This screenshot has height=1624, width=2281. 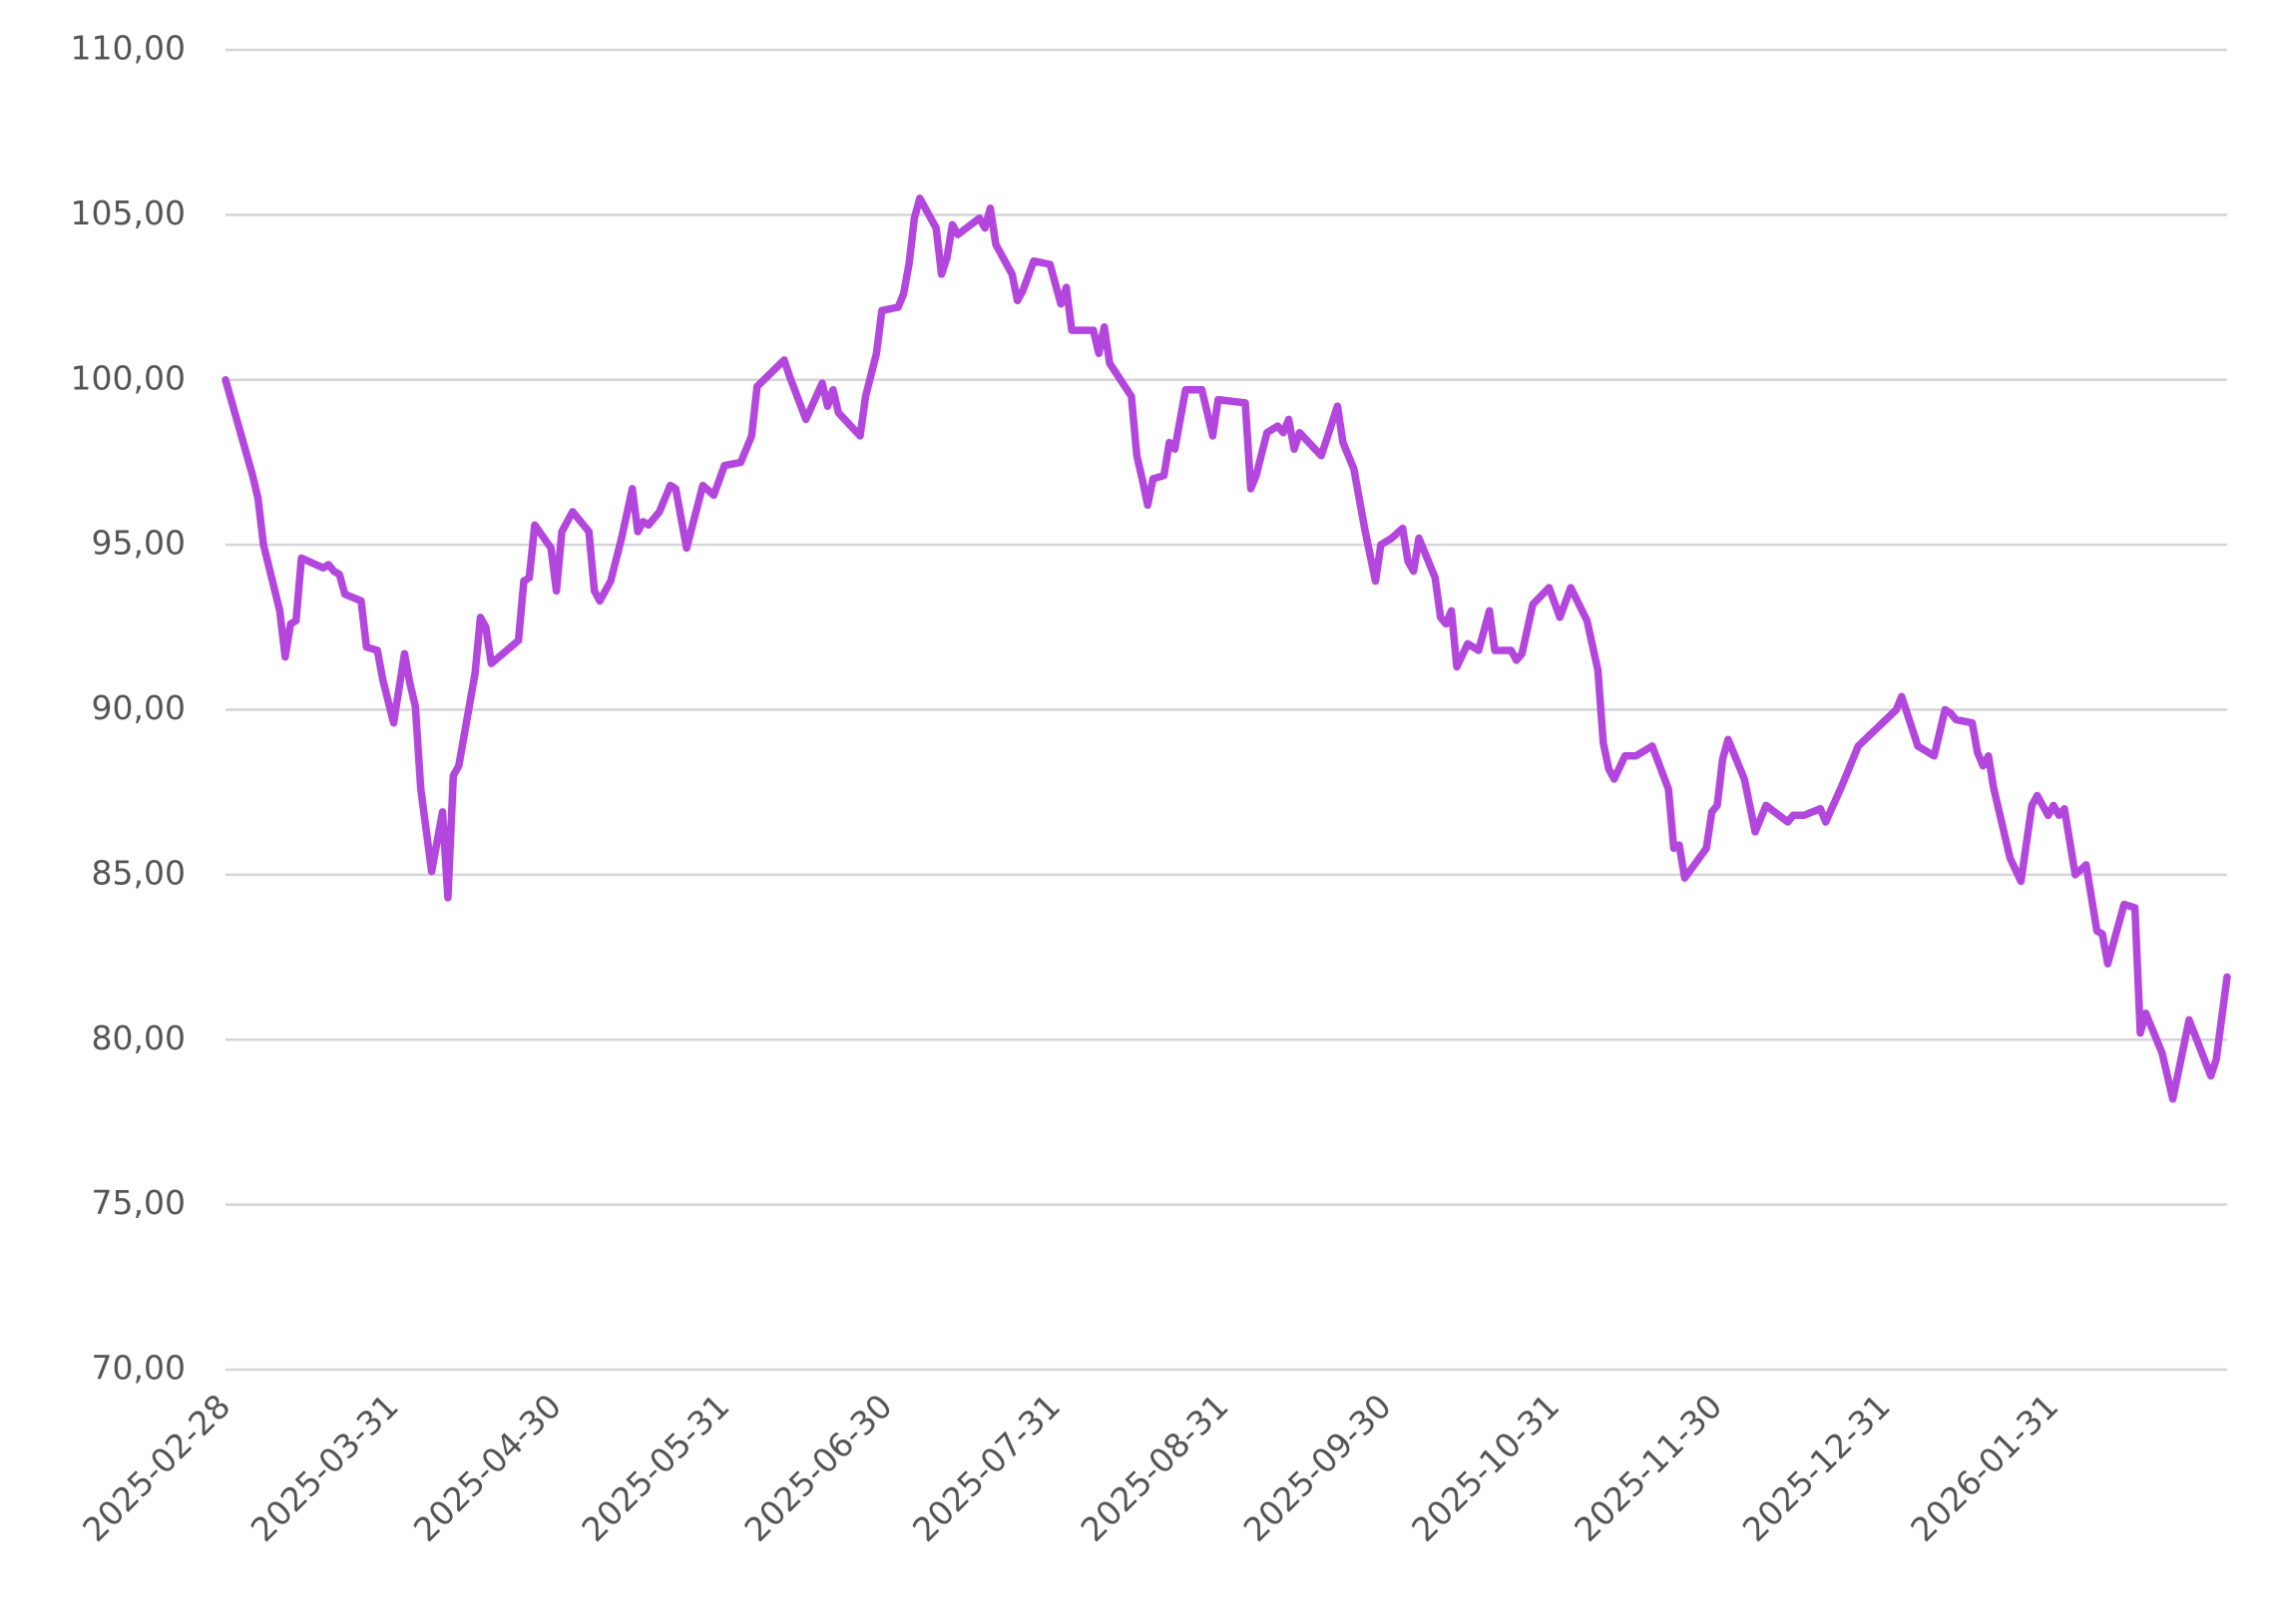 I want to click on x-tick-label: 2025-10-31, so click(x=1486, y=1468).